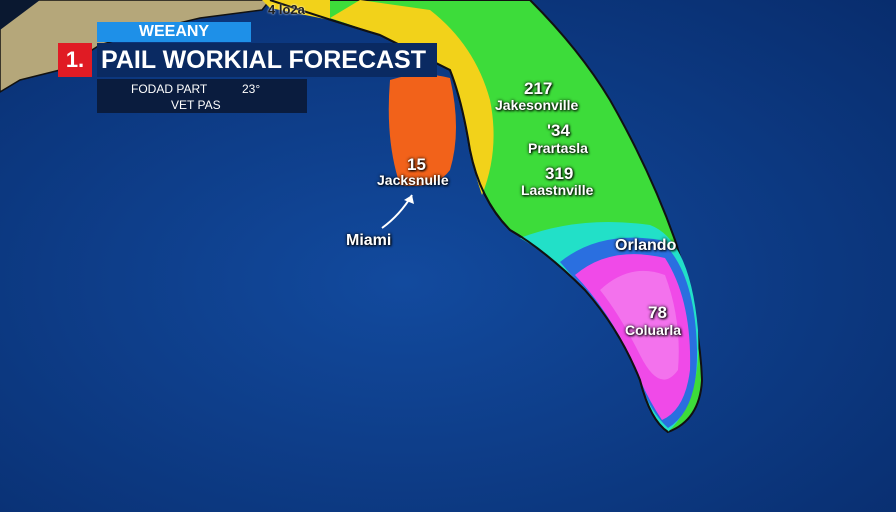 This screenshot has width=896, height=512. Describe the element at coordinates (20, 15) in the screenshot. I see `space-edge` at that location.